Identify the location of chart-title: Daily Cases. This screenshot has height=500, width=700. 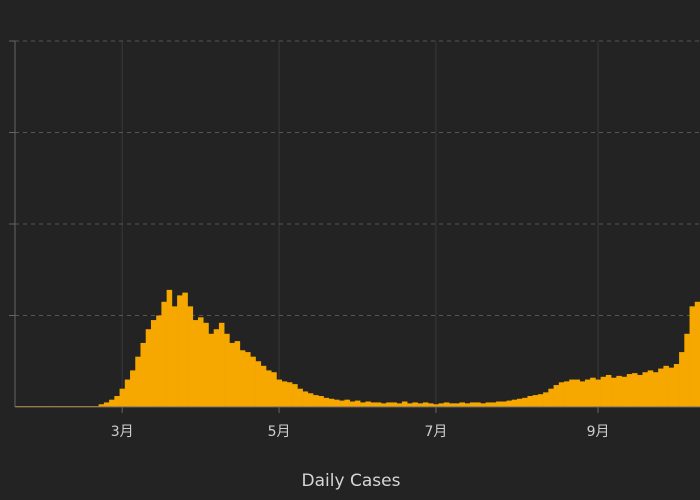
(351, 481).